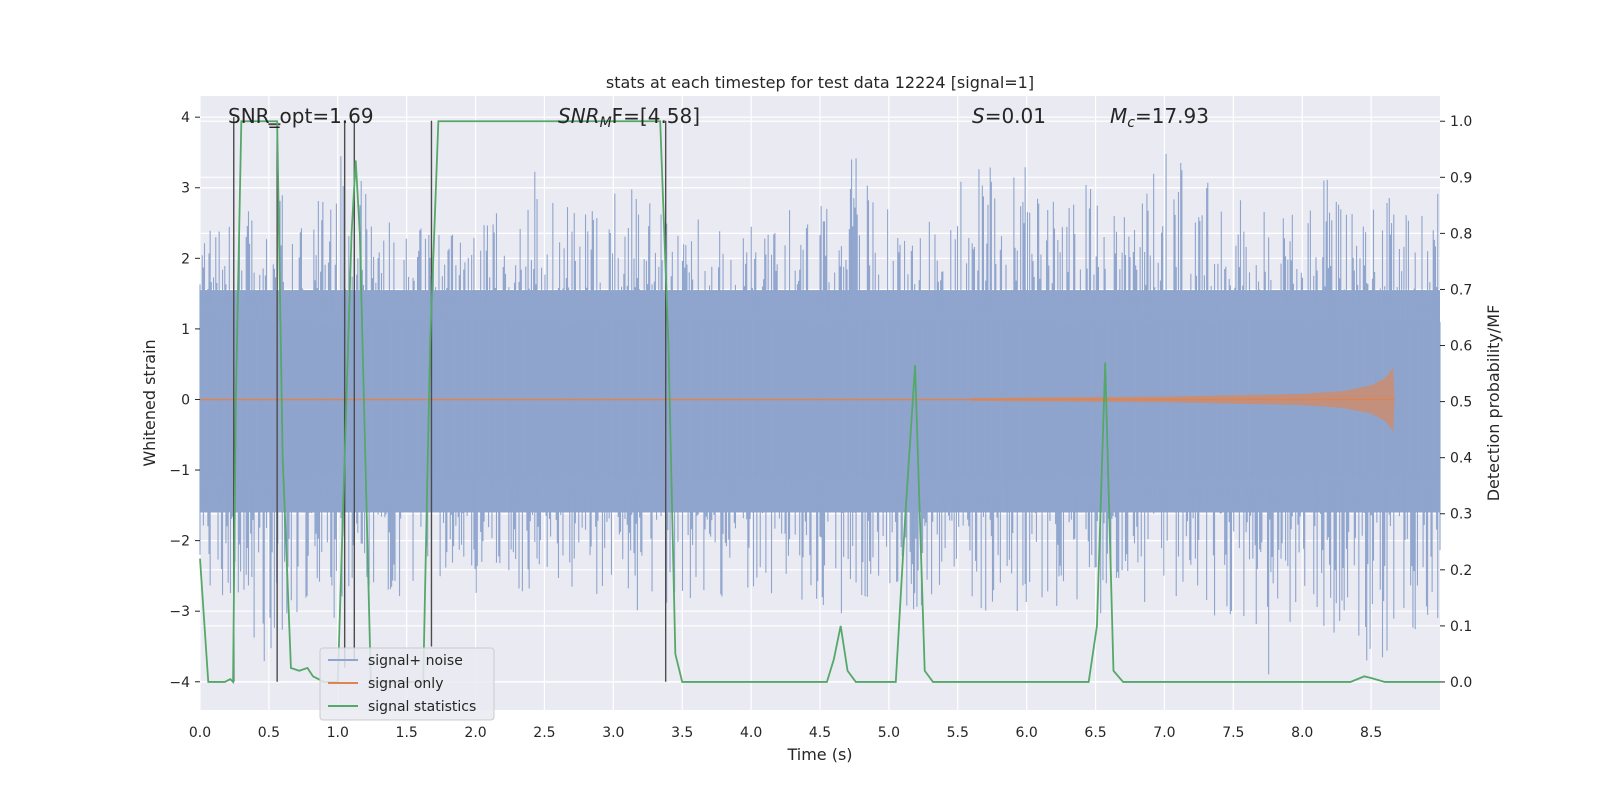 Image resolution: width=1600 pixels, height=800 pixels. I want to click on y2-tick-label-7: 0.3, so click(1461, 515).